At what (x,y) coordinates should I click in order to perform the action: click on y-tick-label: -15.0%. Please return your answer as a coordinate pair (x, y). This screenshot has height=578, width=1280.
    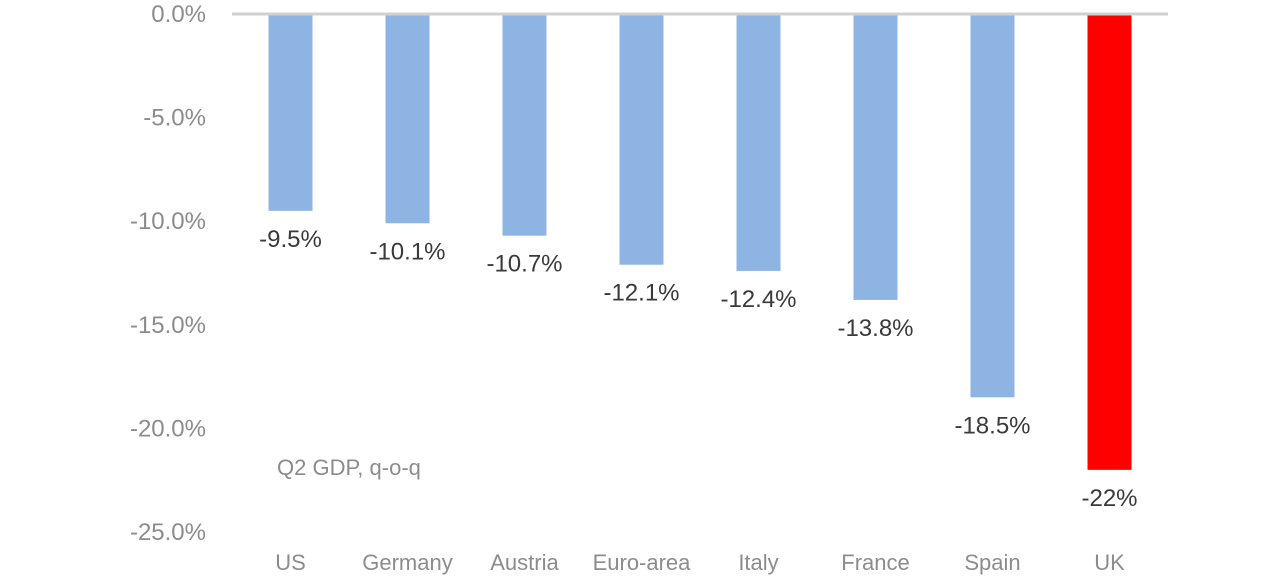
    Looking at the image, I should click on (168, 325).